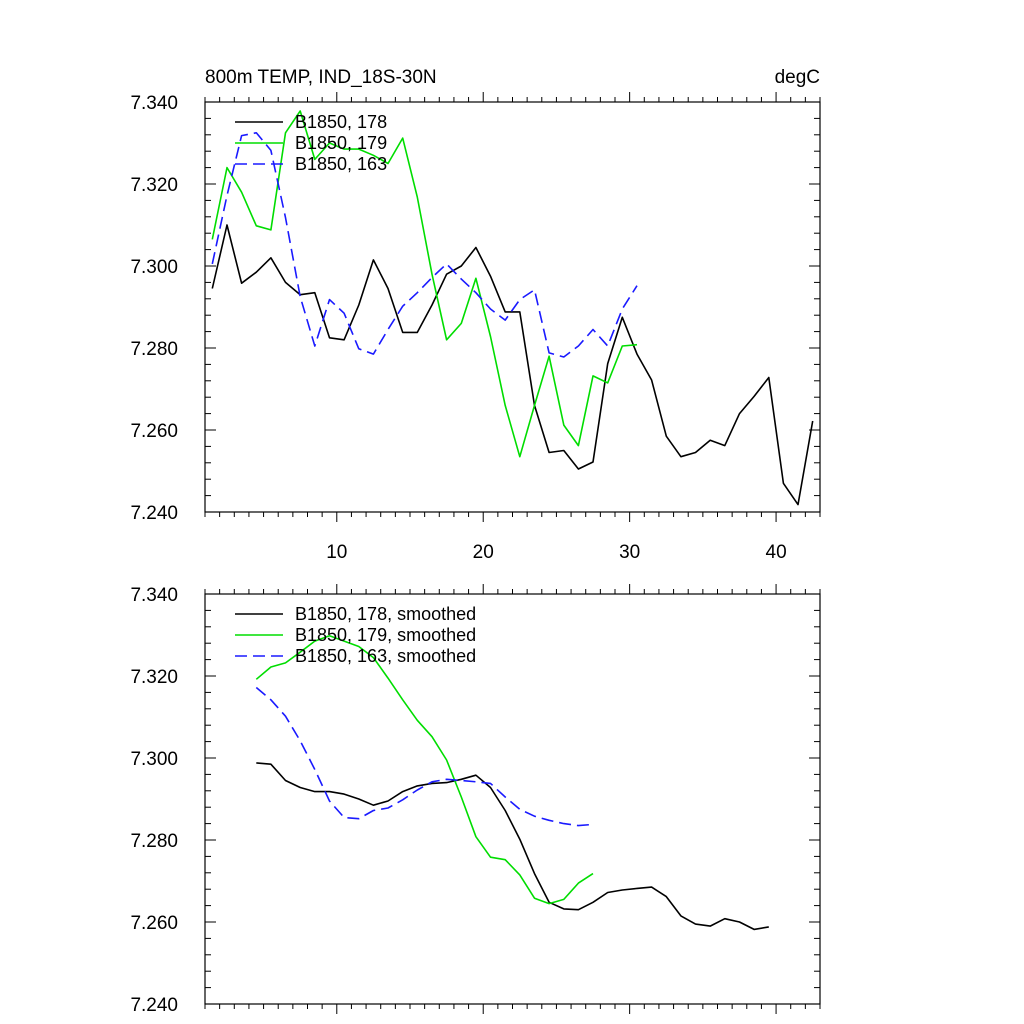 The image size is (1024, 1024). I want to click on legend-label: B1850, 179, smoothed, so click(385, 635).